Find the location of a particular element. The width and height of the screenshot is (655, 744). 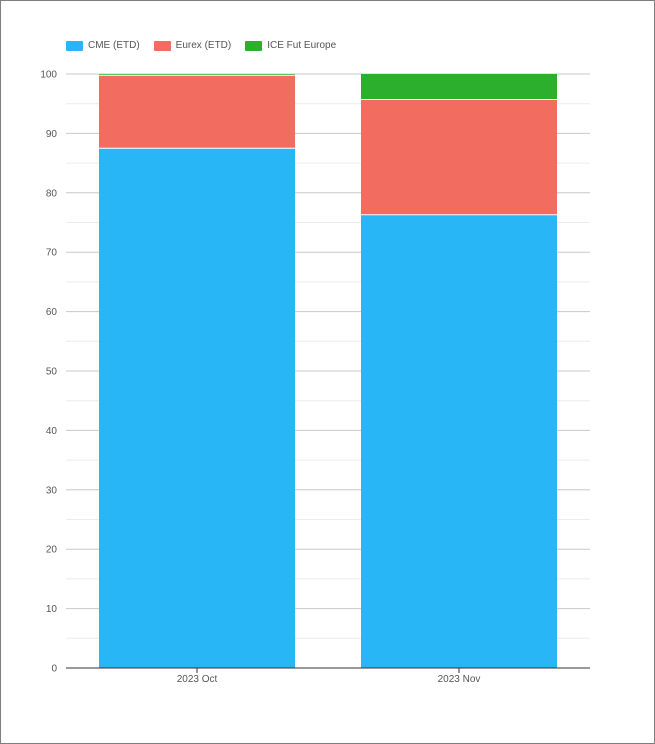

y-tick-label: 60 is located at coordinates (52, 312).